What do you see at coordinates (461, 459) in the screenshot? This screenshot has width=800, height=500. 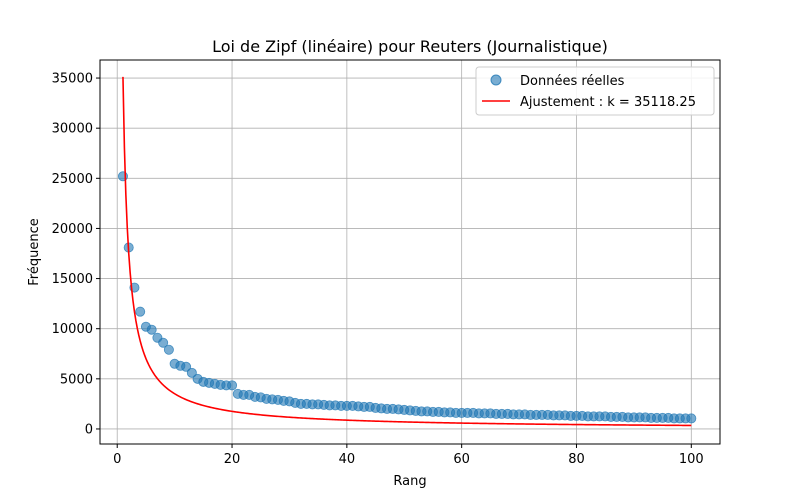 I see `x-tick-label: 60` at bounding box center [461, 459].